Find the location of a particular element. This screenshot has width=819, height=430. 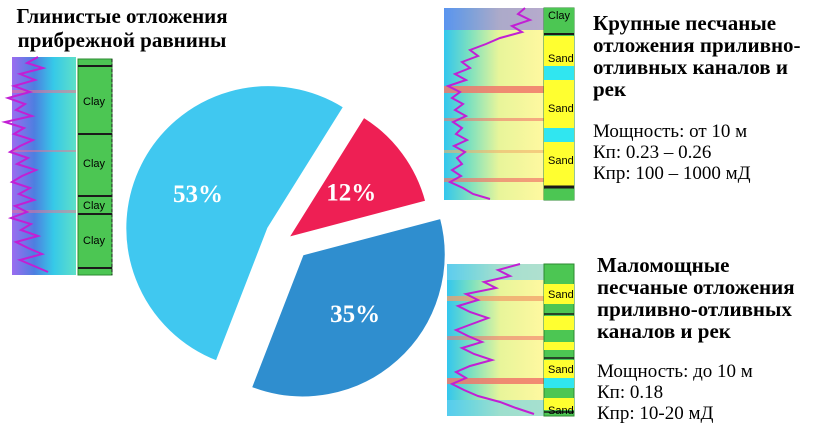

coarse-log-curve is located at coordinates (489, 103).